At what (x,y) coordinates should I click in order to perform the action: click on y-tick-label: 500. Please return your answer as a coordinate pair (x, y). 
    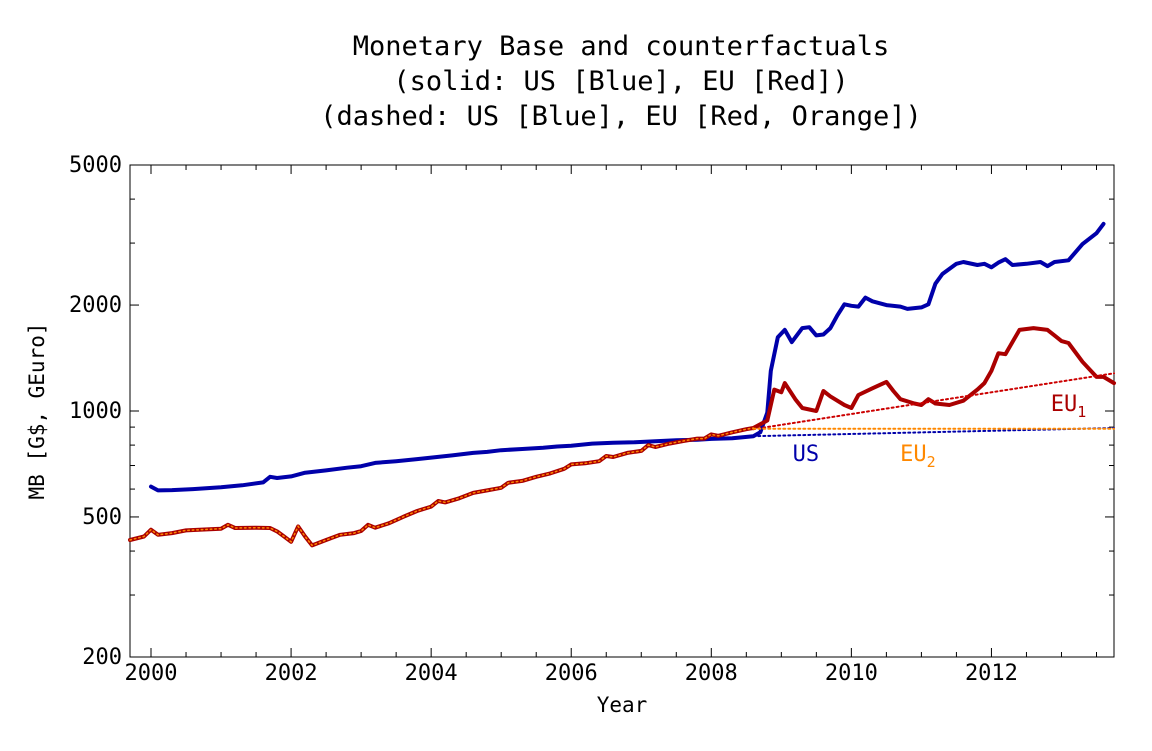
    Looking at the image, I should click on (102, 517).